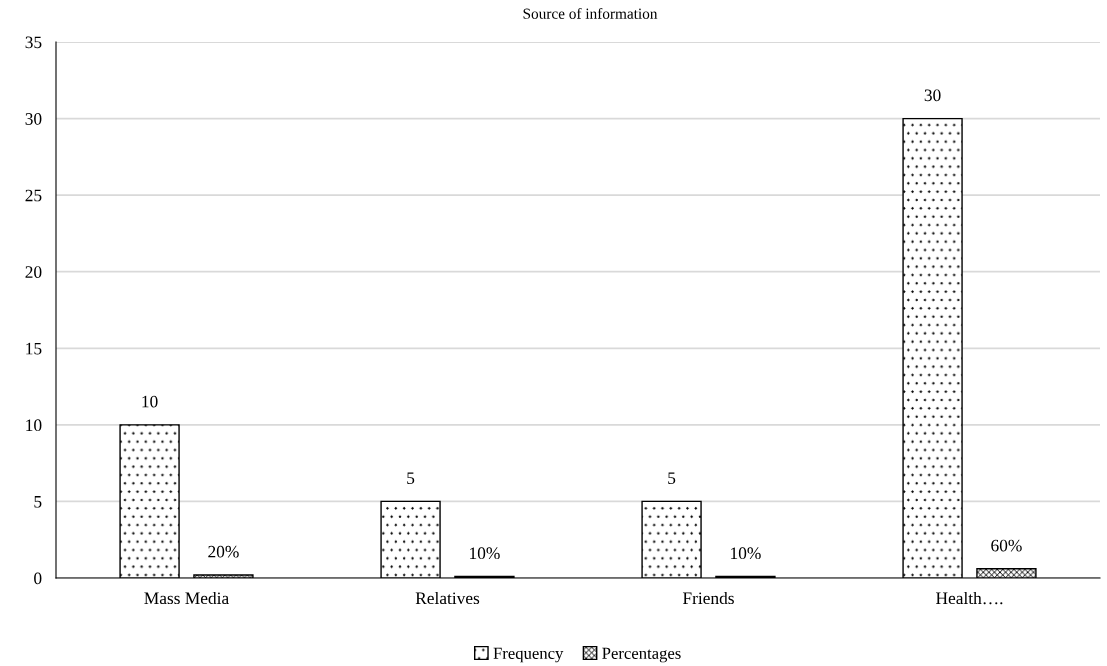 The width and height of the screenshot is (1107, 666). Describe the element at coordinates (33, 195) in the screenshot. I see `y-tick-label: 25` at that location.